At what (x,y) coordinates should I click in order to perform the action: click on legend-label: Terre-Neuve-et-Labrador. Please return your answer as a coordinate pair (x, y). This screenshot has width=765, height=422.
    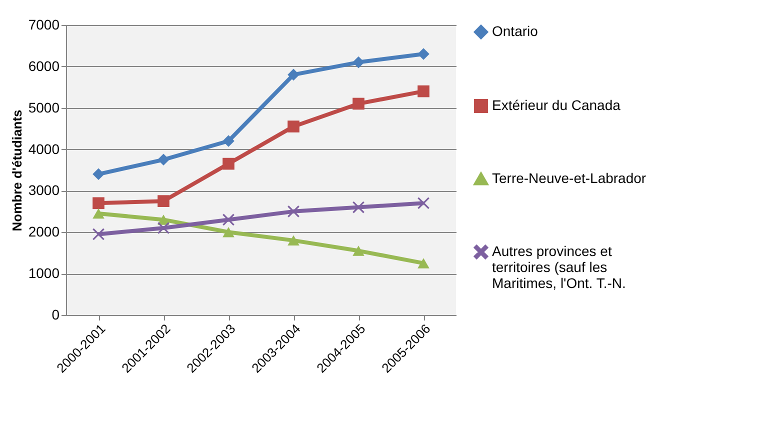
    Looking at the image, I should click on (569, 178).